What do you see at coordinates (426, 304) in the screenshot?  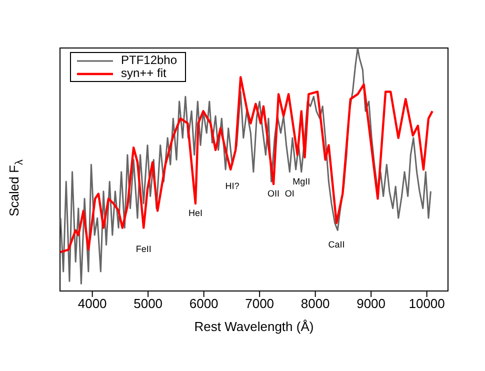 I see `x-tick-label: 10000` at bounding box center [426, 304].